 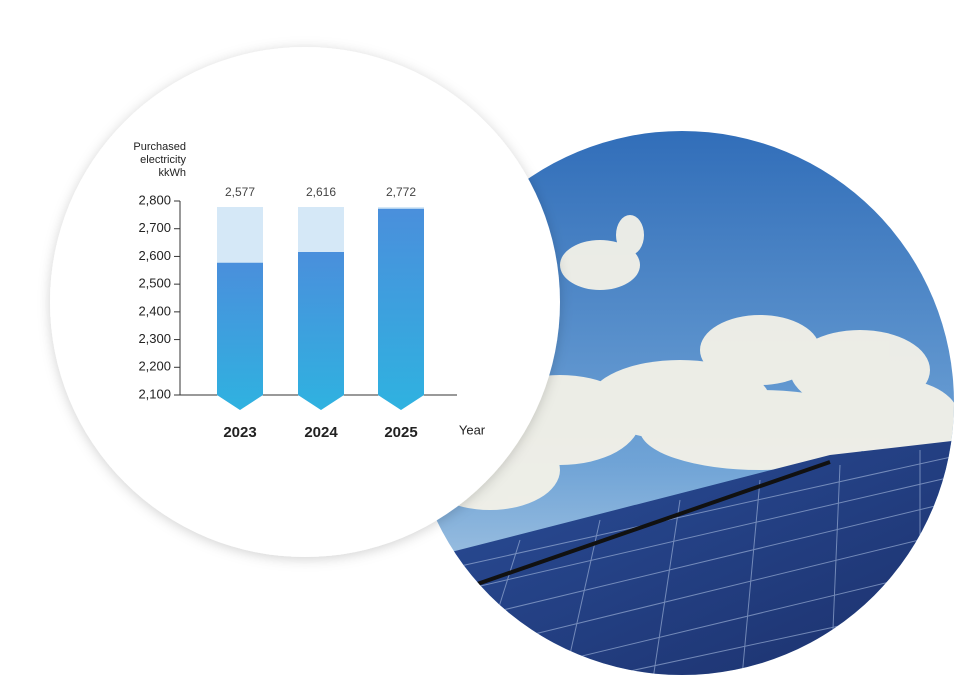 What do you see at coordinates (240, 192) in the screenshot?
I see `value-label: 2,577` at bounding box center [240, 192].